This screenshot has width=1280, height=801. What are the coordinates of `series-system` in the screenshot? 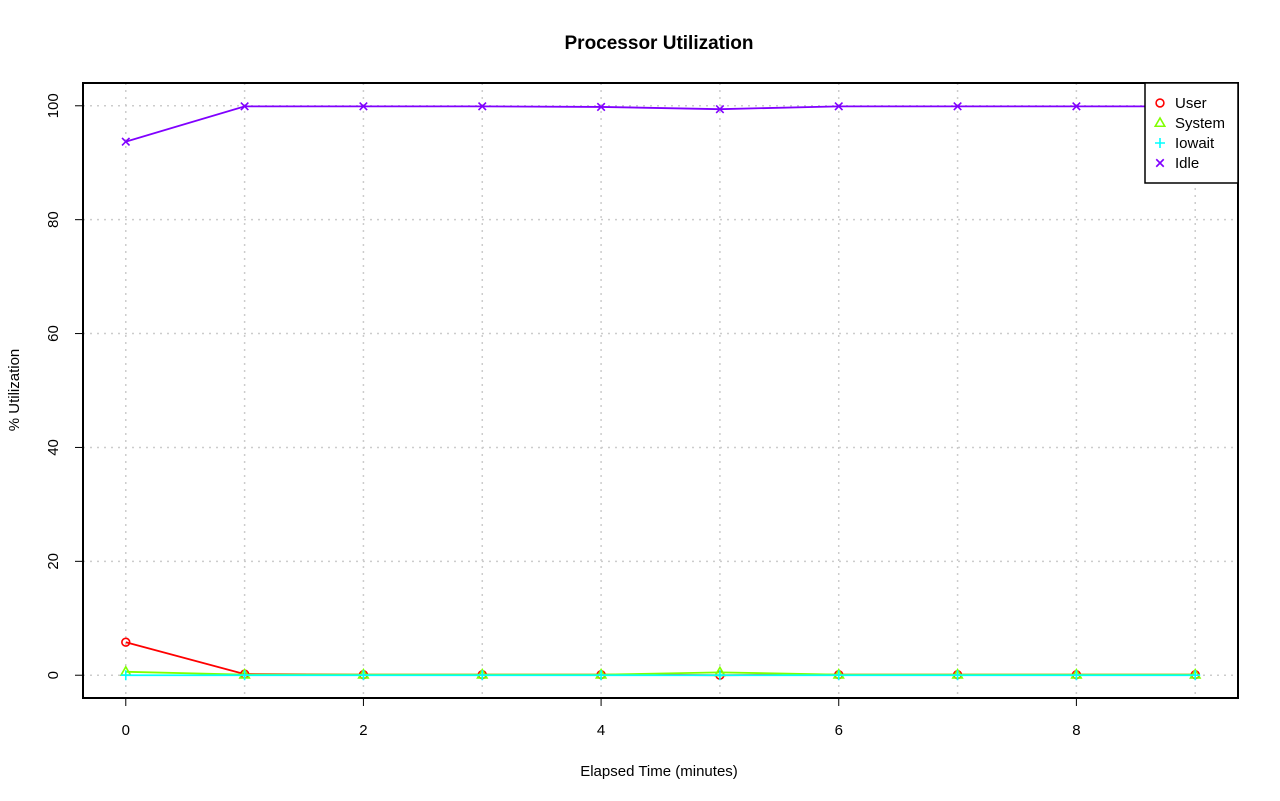 It's located at (660, 672).